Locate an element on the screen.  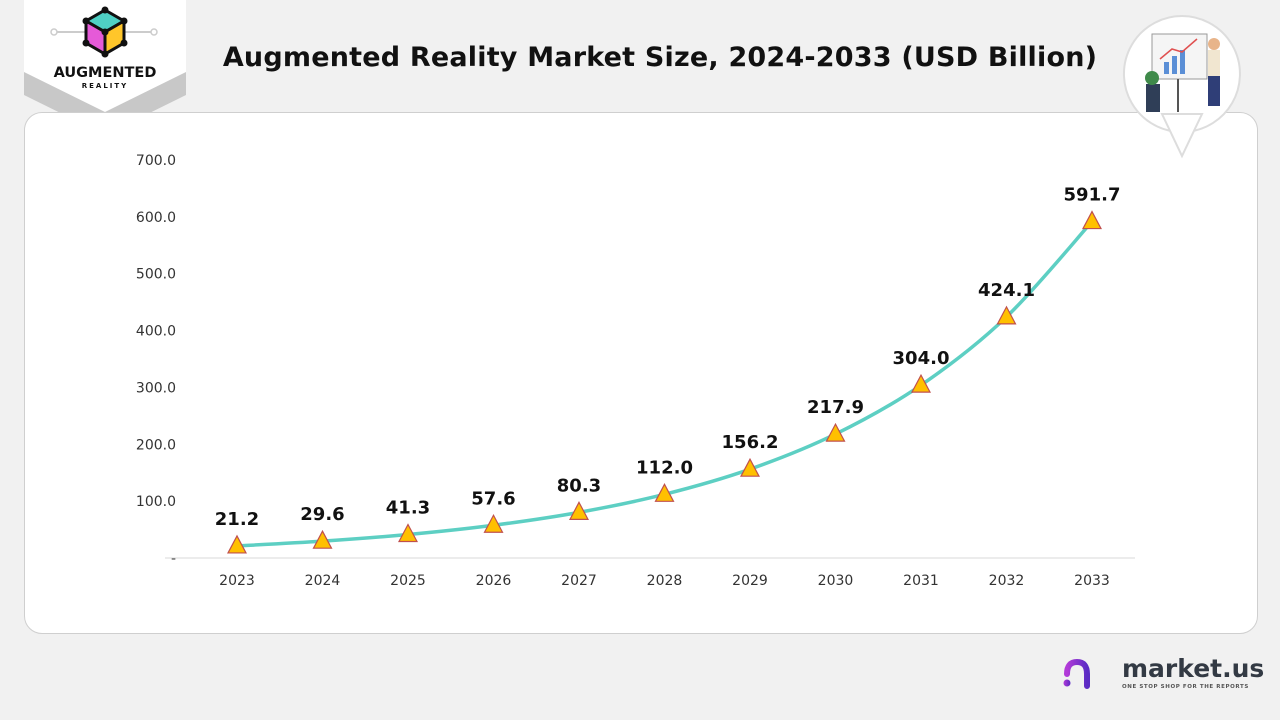
x-tick-label: 2026 is located at coordinates (494, 581).